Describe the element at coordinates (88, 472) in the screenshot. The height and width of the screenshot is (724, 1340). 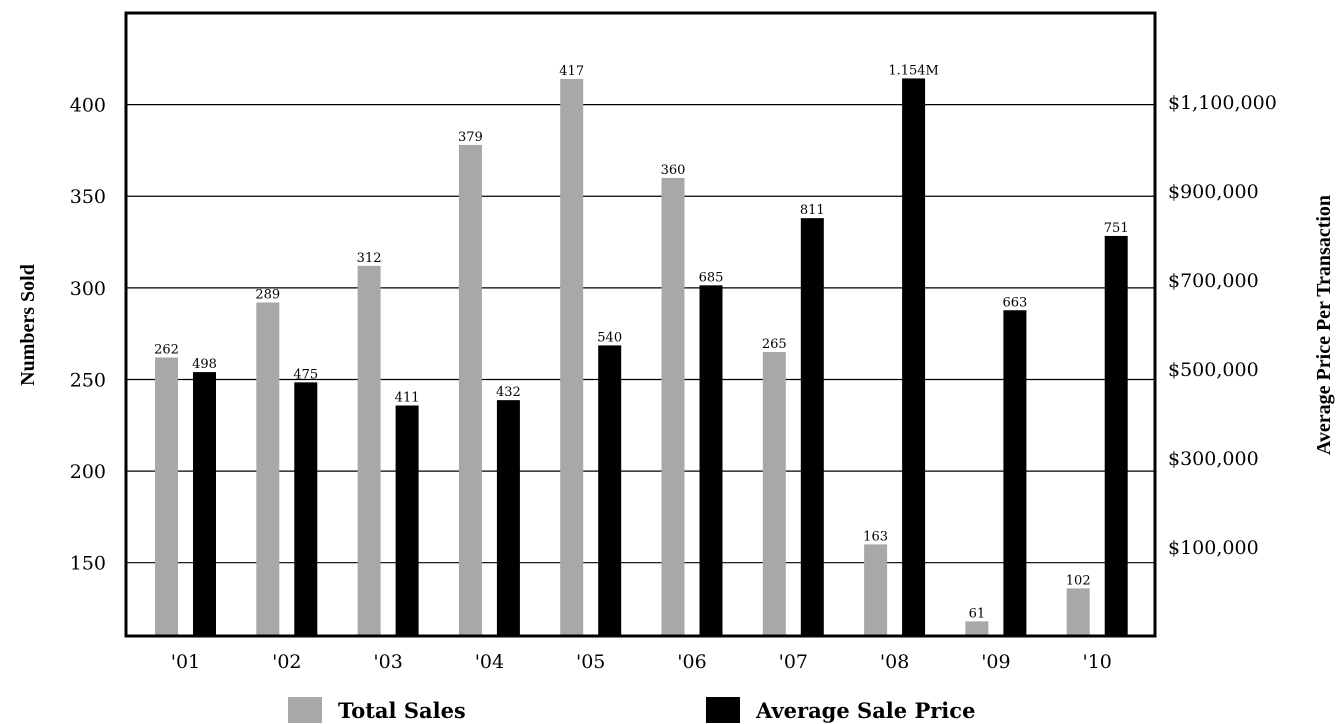
I see `left-tick-label: 200` at that location.